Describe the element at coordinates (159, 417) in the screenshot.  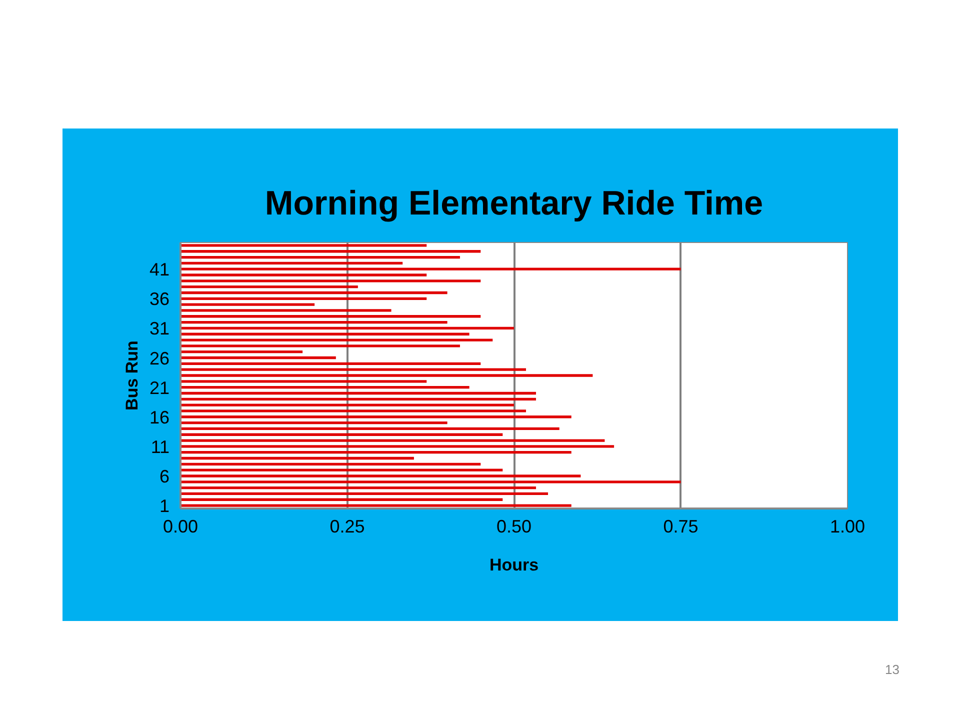
I see `y-tick-label: 16` at that location.